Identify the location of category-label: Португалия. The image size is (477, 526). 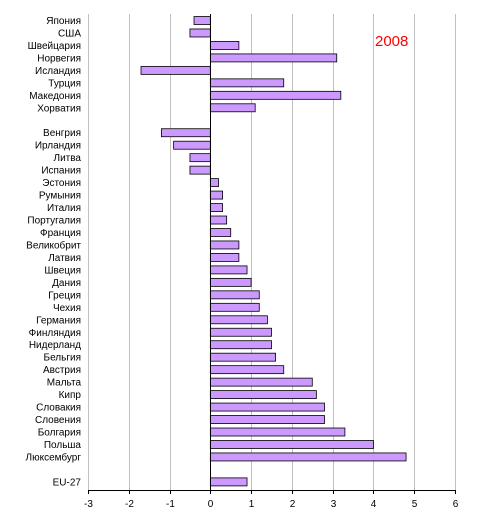
(54, 221).